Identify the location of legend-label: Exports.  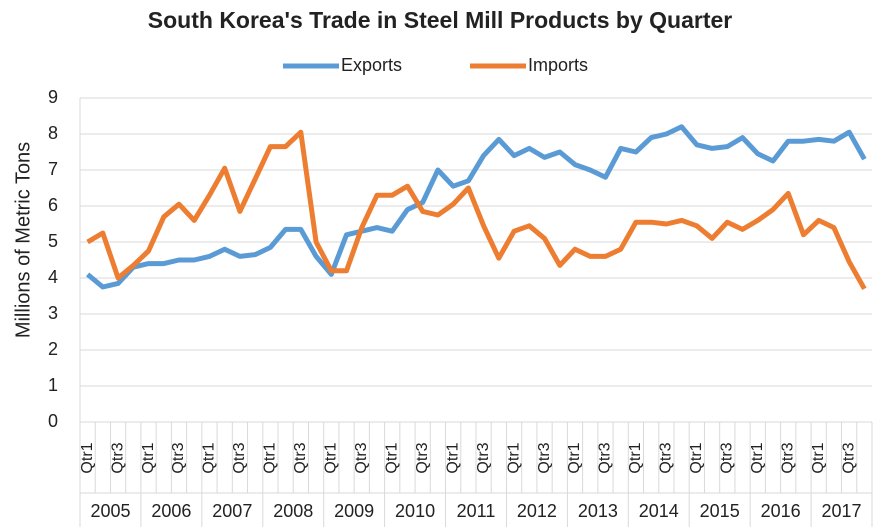
(371, 65).